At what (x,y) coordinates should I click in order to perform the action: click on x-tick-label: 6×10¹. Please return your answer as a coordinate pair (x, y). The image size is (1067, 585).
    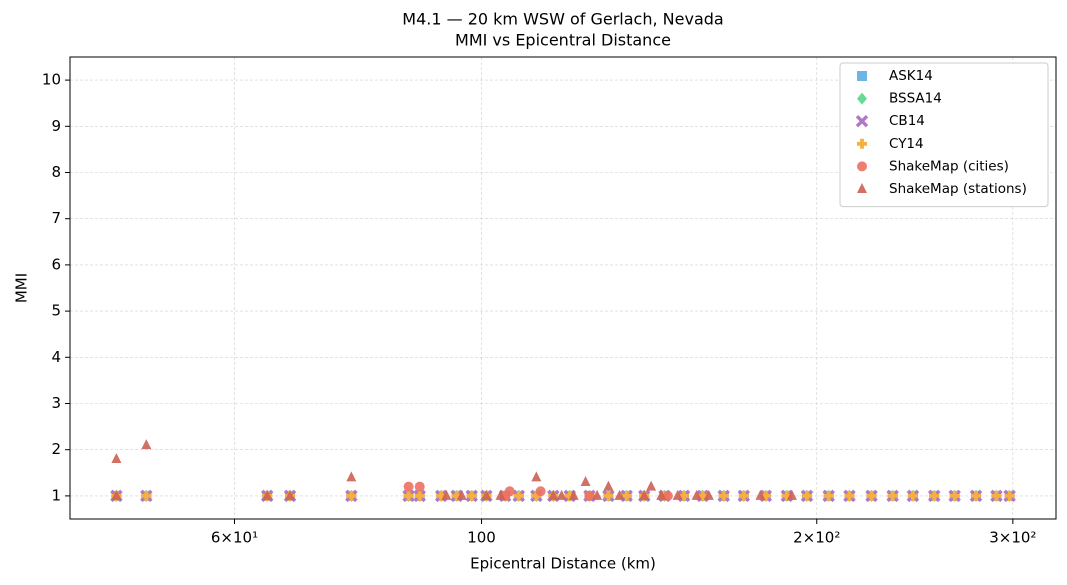
    Looking at the image, I should click on (234, 538).